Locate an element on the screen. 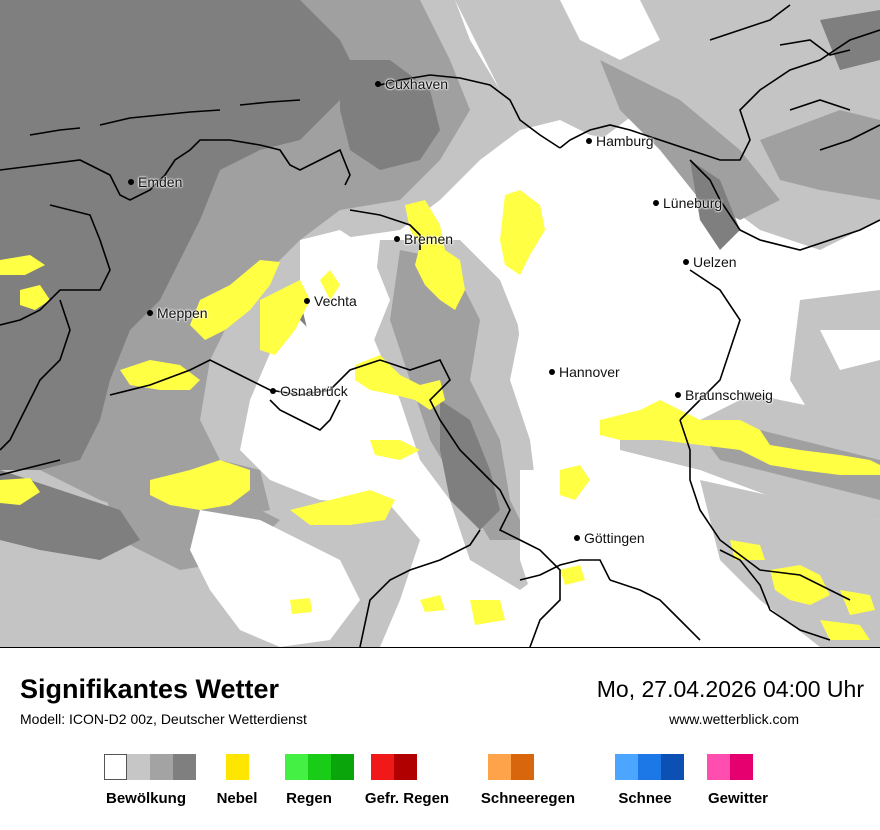  legend-label: Bewölkung is located at coordinates (146, 798).